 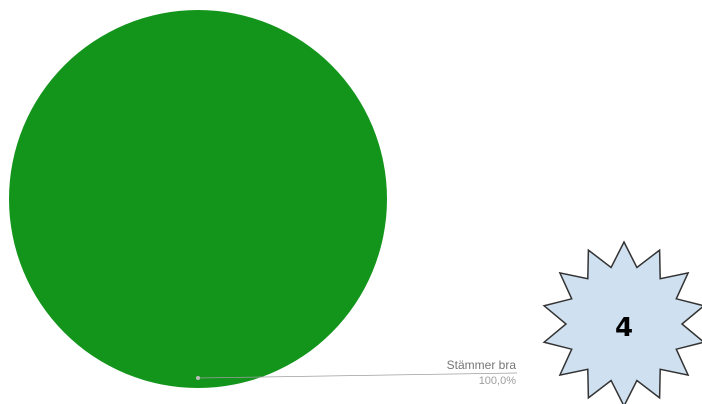 I want to click on leader-dot, so click(x=198, y=378).